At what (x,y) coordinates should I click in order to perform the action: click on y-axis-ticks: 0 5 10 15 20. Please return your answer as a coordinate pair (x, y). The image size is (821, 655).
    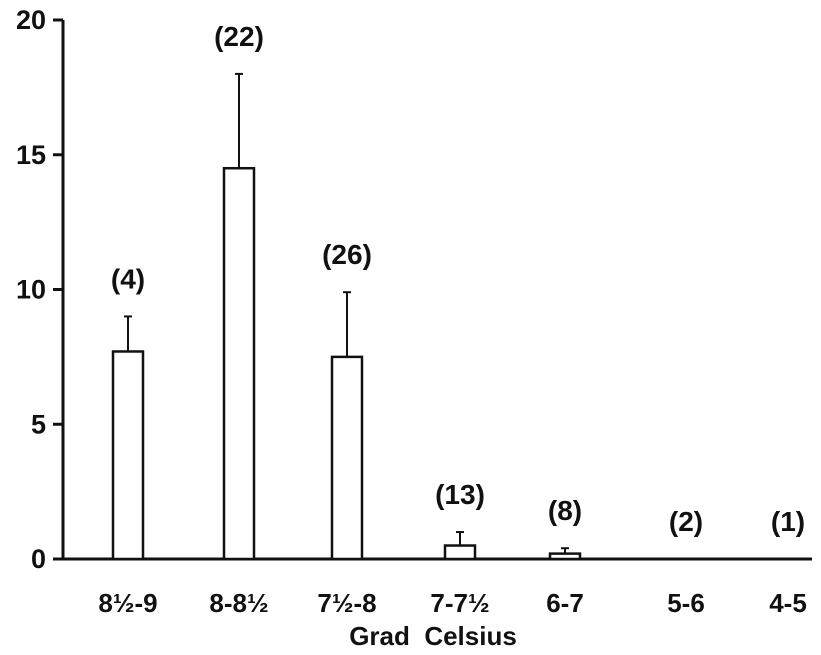
    Looking at the image, I should click on (39, 289).